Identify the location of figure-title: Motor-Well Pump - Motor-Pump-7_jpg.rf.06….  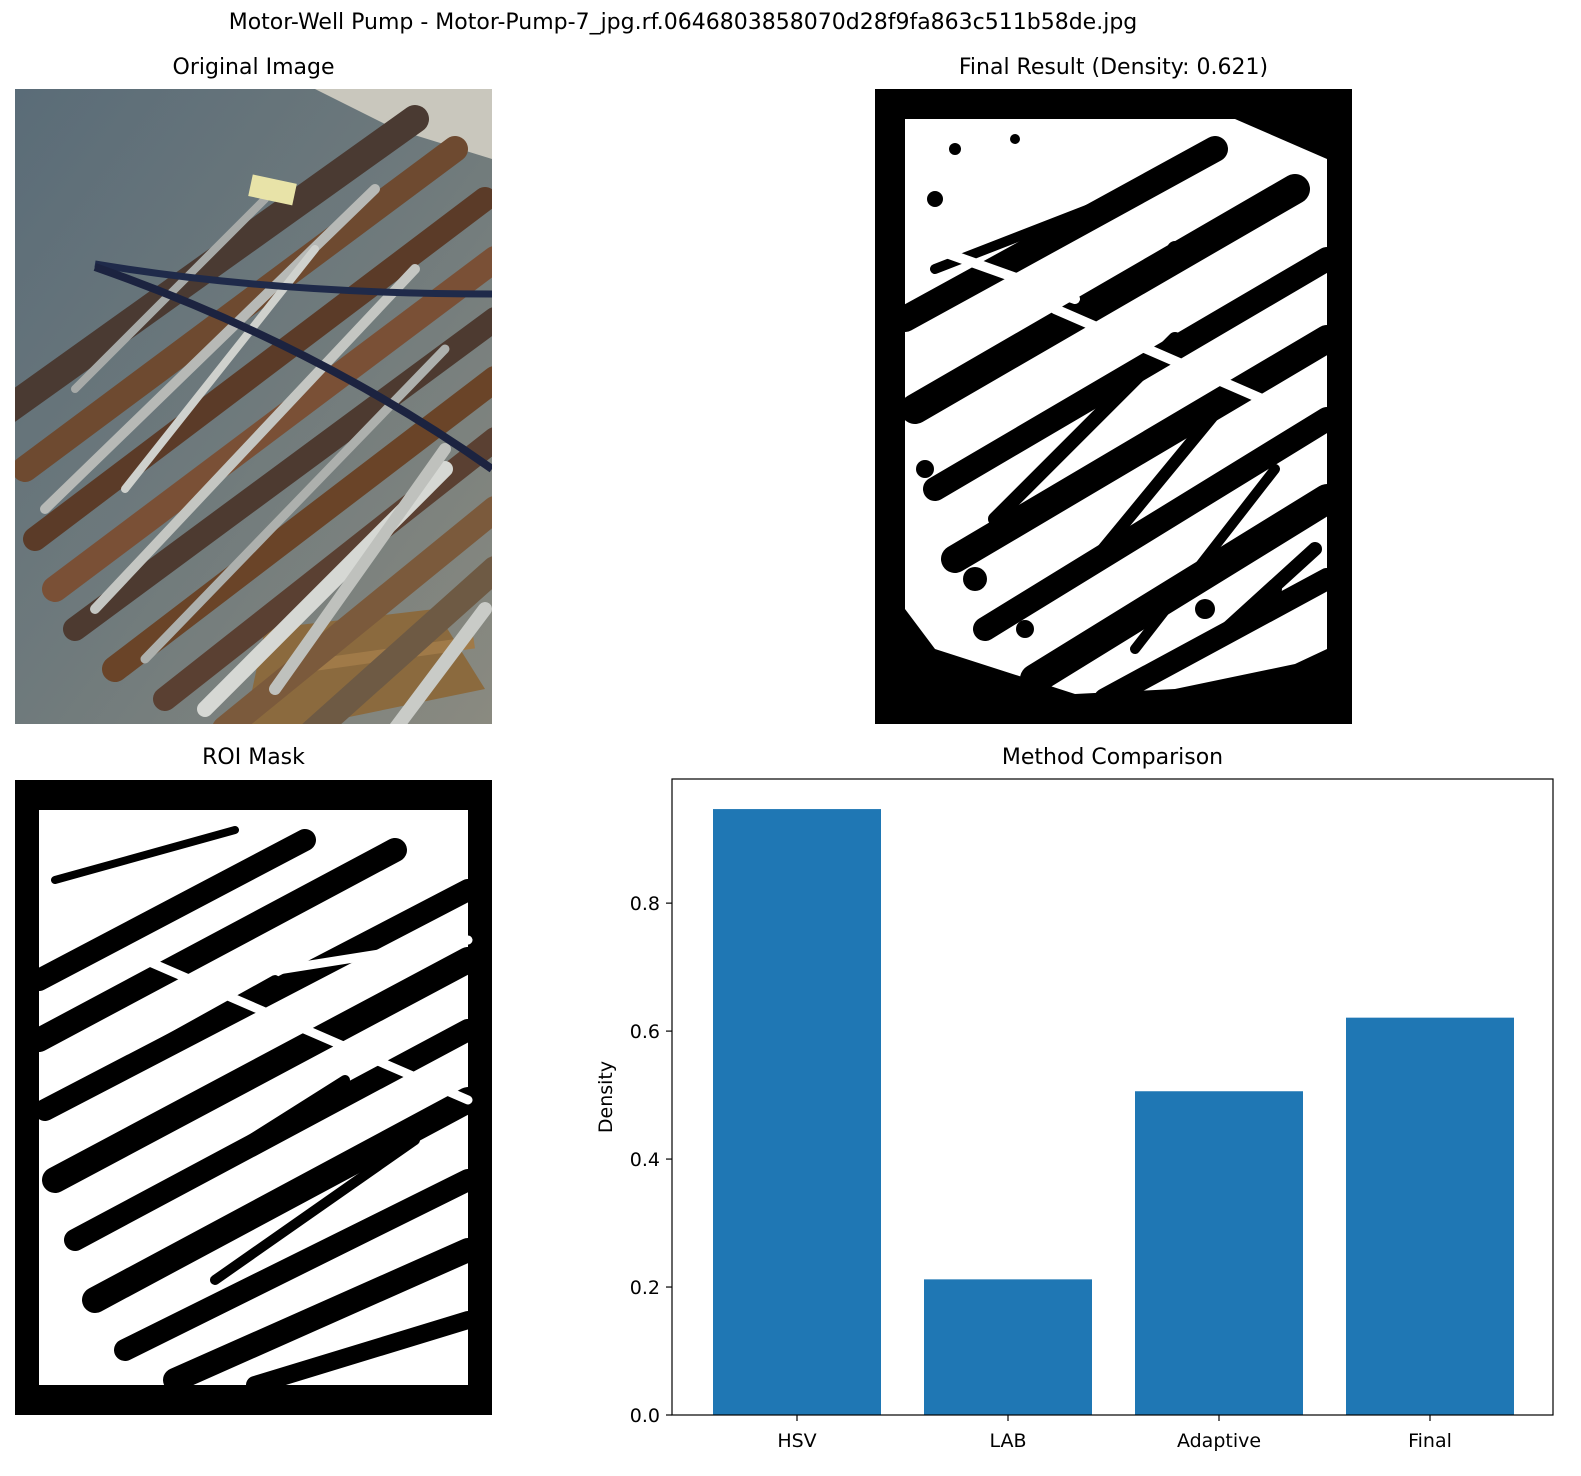
(683, 22).